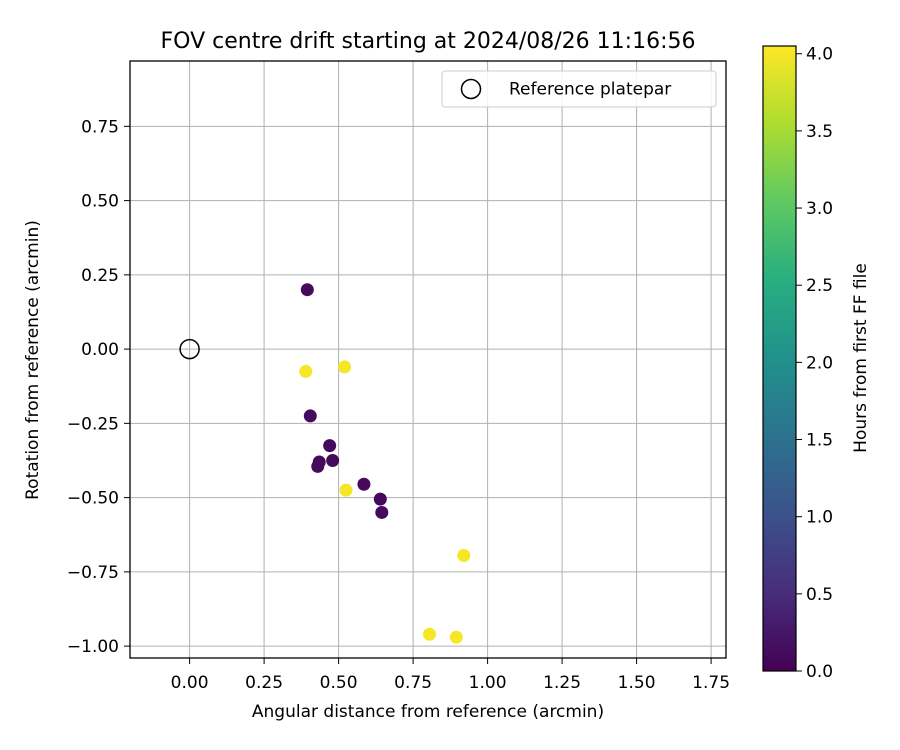 The image size is (900, 750). Describe the element at coordinates (819, 286) in the screenshot. I see `colorbar-tick-label: 2.5` at that location.